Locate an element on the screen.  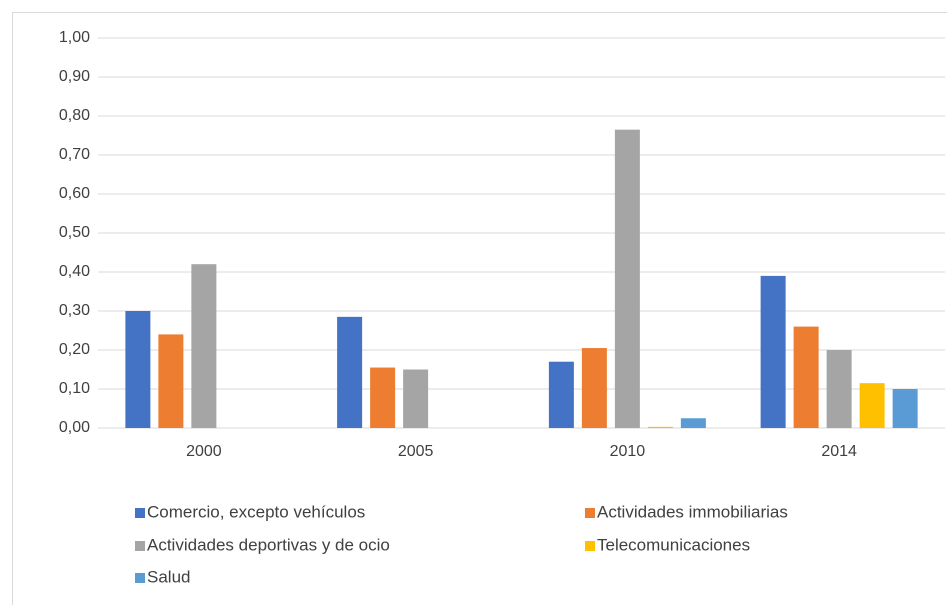
y-tick-label: 0,00 is located at coordinates (74, 427).